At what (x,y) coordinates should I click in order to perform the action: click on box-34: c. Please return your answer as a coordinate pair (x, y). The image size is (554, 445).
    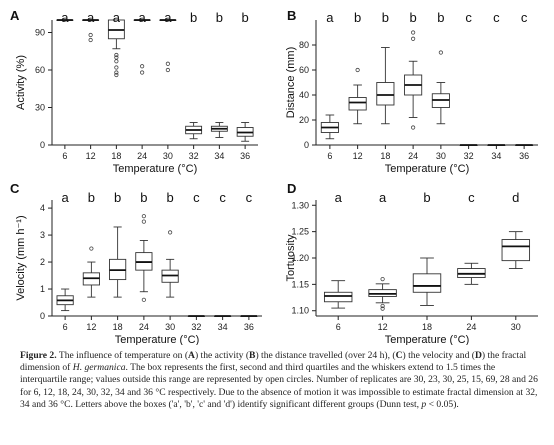
    Looking at the image, I should click on (223, 253).